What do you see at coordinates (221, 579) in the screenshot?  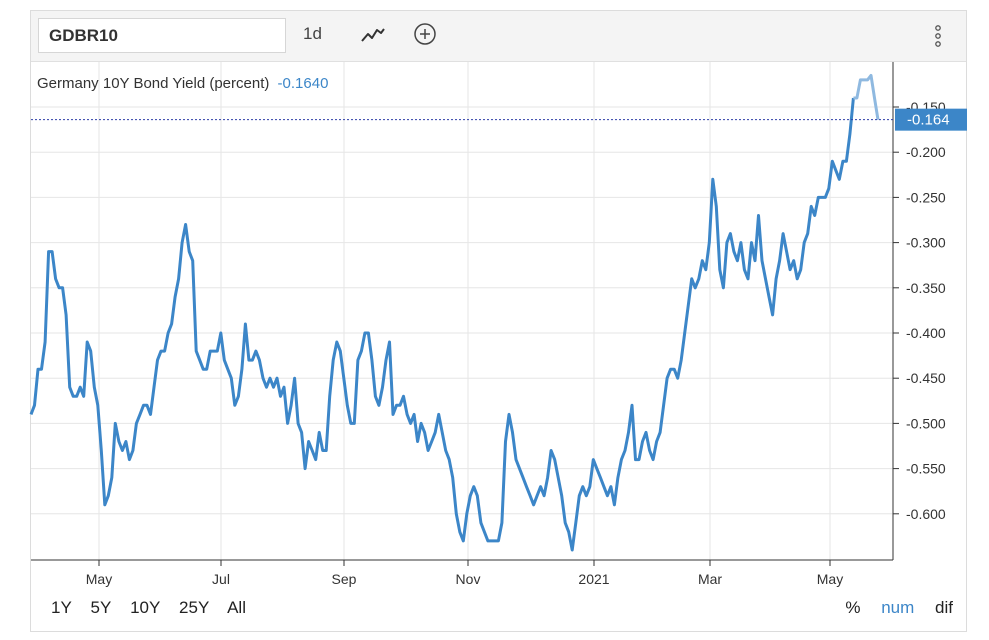 I see `x-tick-label: Jul` at bounding box center [221, 579].